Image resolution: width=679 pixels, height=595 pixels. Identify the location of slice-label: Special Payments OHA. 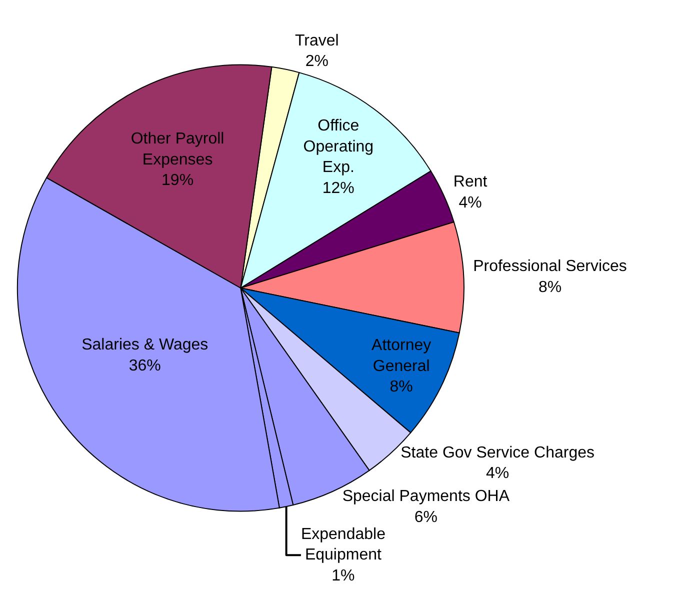
(426, 497).